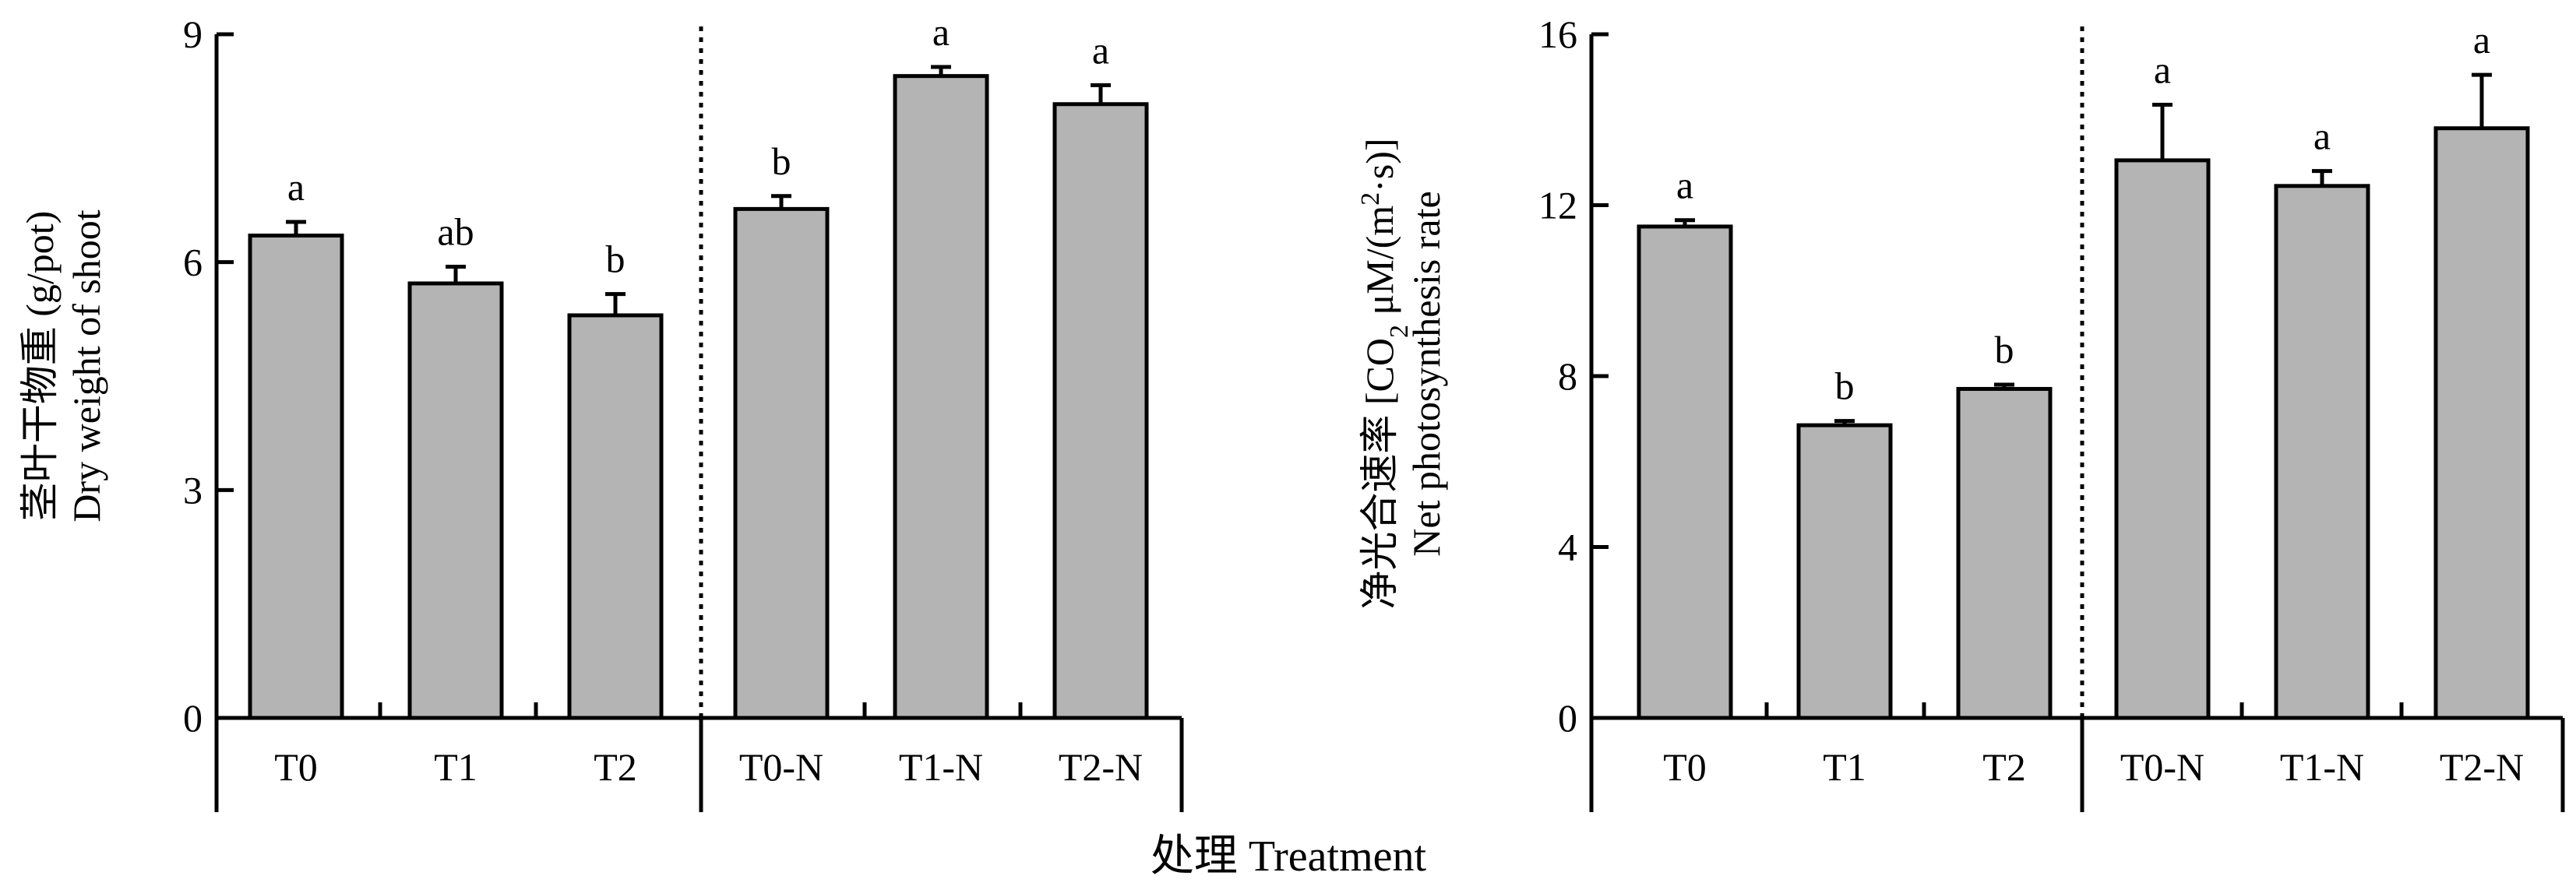  What do you see at coordinates (455, 501) in the screenshot?
I see `left-bar-T1` at bounding box center [455, 501].